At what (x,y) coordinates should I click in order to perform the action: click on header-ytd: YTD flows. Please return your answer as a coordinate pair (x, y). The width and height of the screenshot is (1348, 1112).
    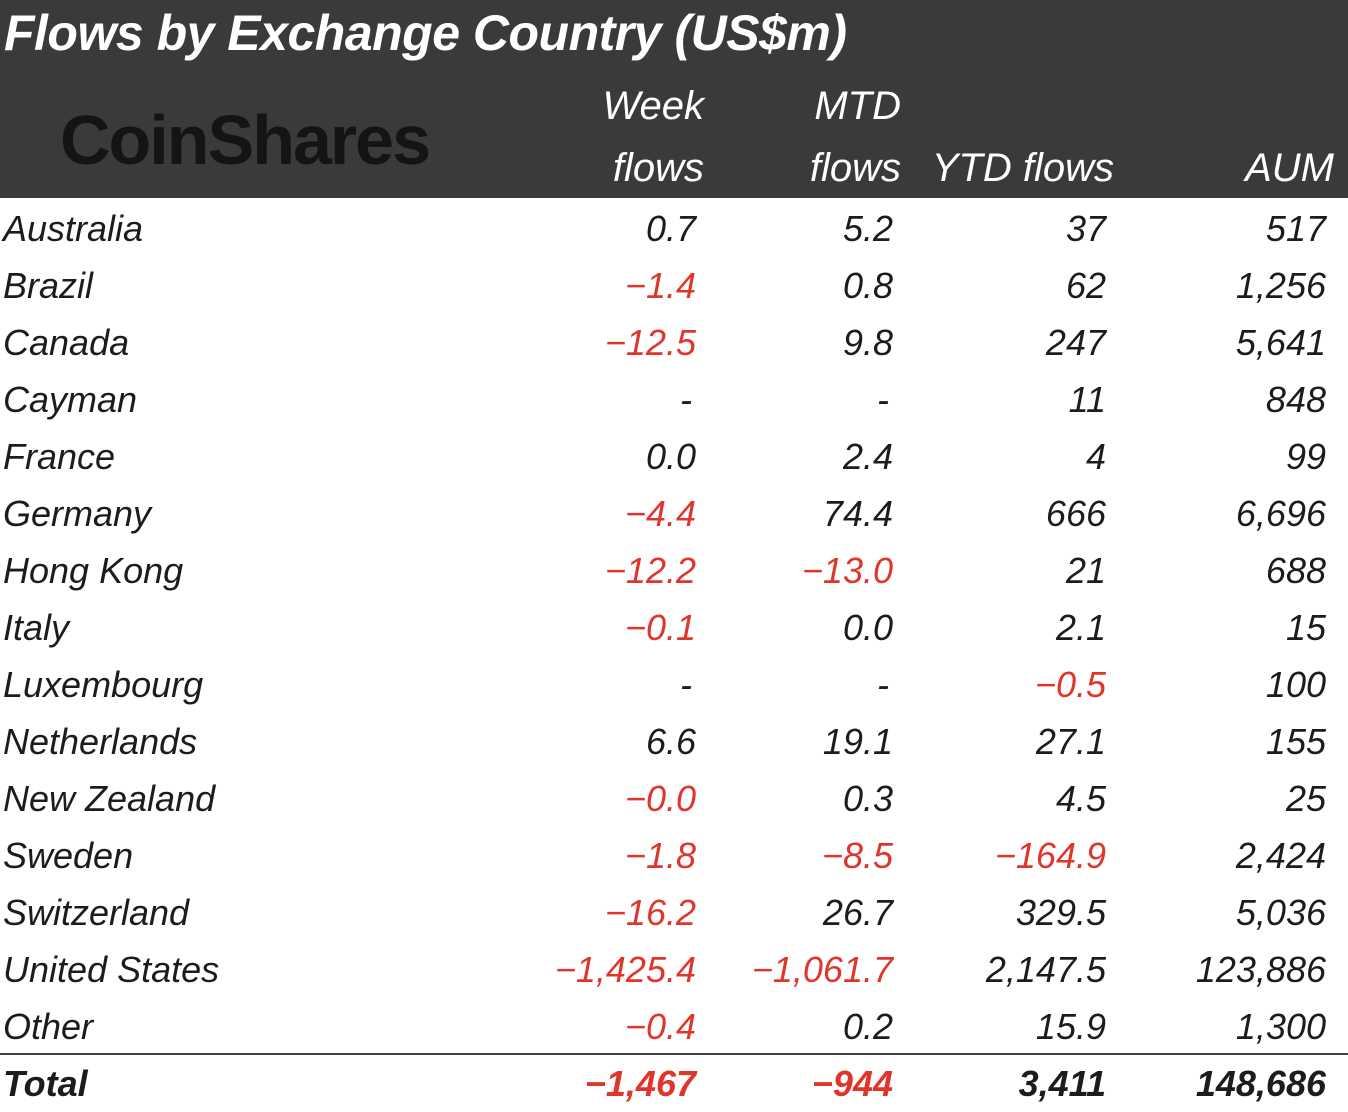
    Looking at the image, I should click on (1022, 168).